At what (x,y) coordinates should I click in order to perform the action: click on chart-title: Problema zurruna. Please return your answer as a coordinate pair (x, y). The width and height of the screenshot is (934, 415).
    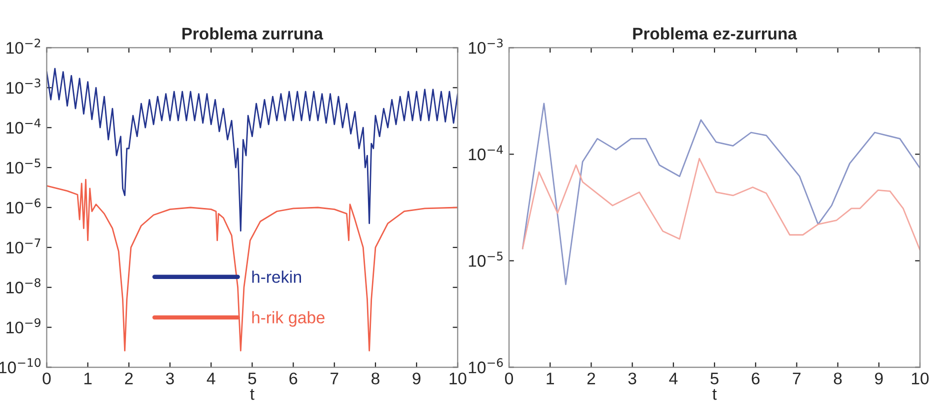
    Looking at the image, I should click on (253, 33).